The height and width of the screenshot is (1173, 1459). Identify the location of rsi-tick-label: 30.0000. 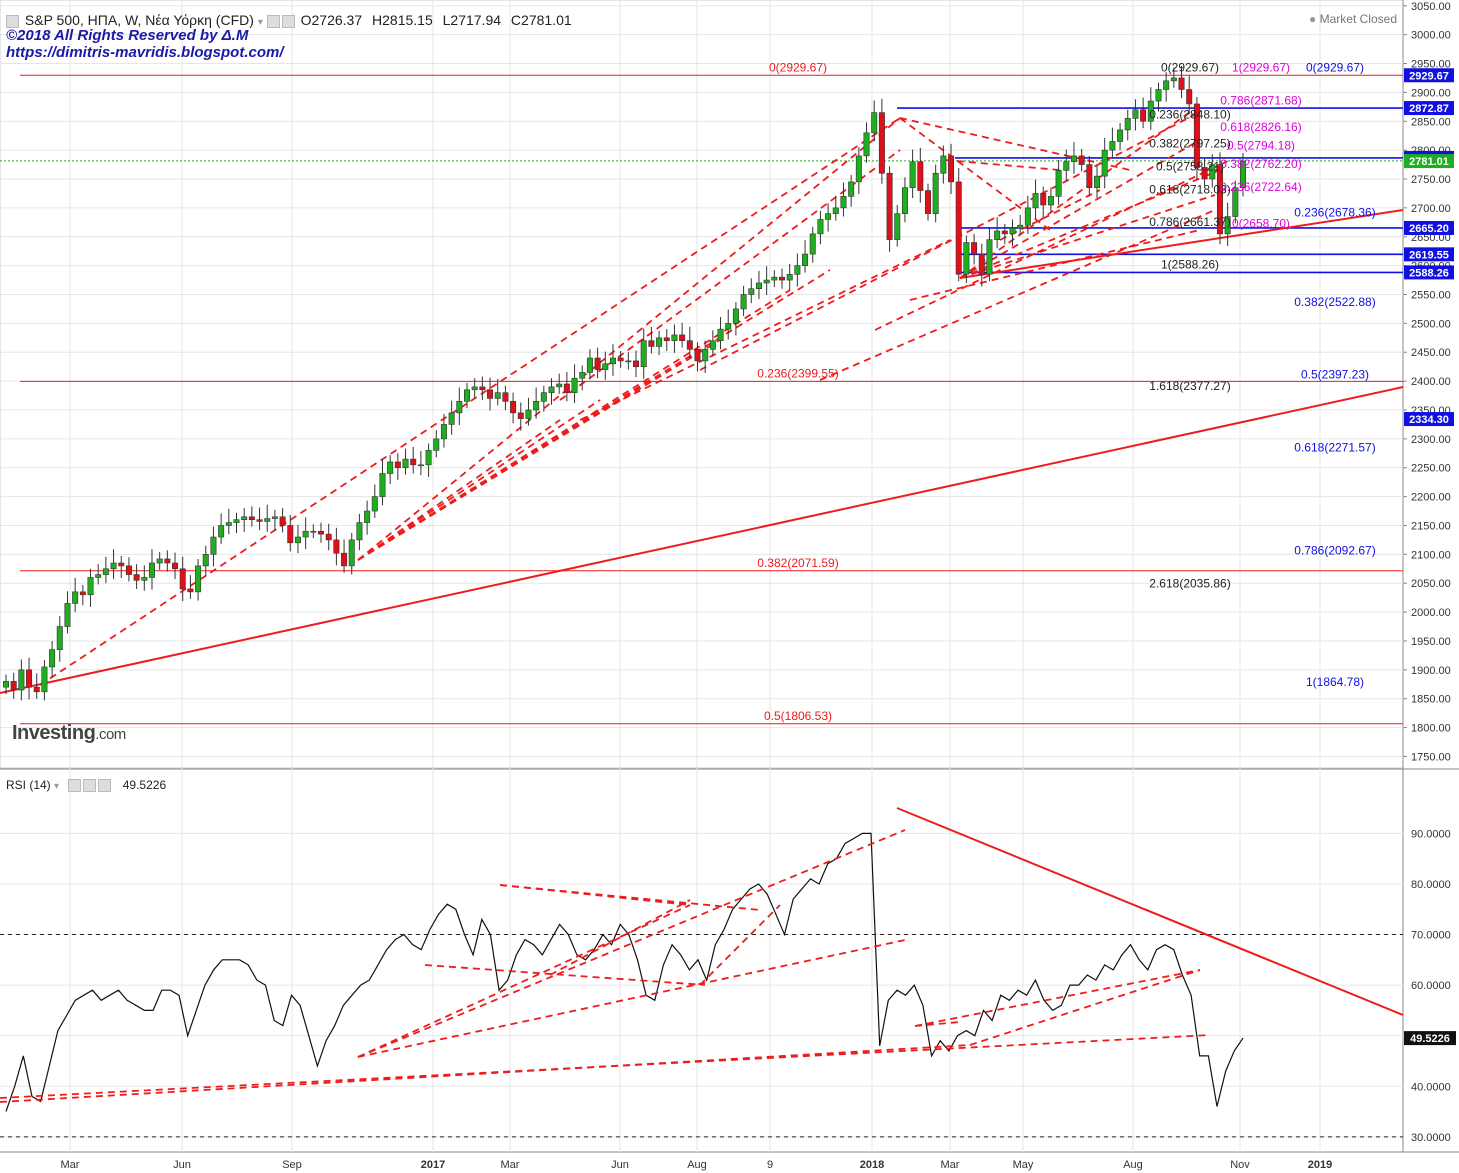
(1431, 1138).